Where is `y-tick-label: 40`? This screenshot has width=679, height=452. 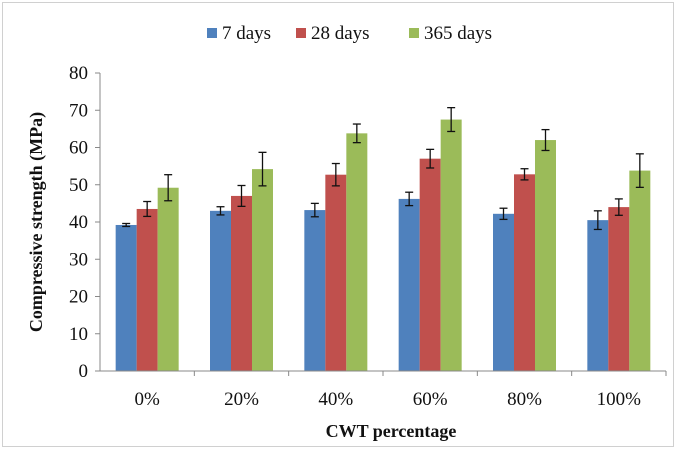 y-tick-label: 40 is located at coordinates (78, 222).